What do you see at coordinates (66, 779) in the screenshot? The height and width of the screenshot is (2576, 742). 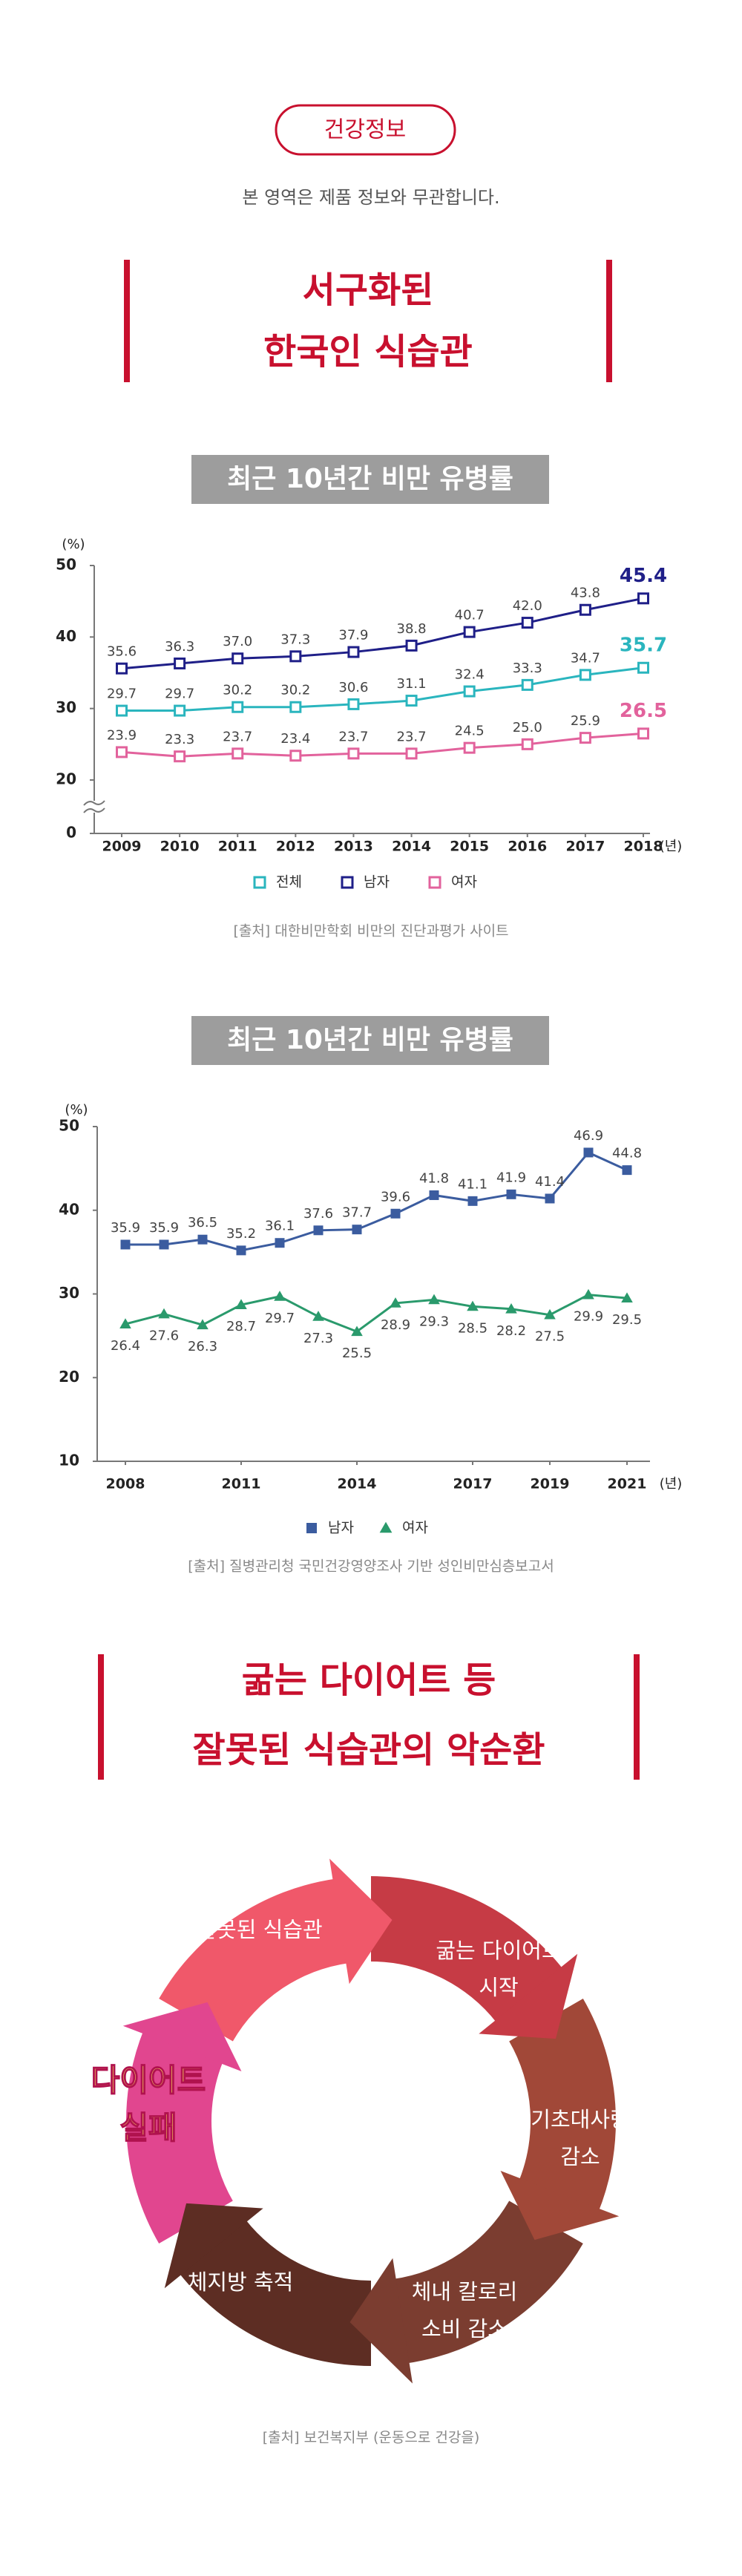 I see `y-tick-label: 20` at bounding box center [66, 779].